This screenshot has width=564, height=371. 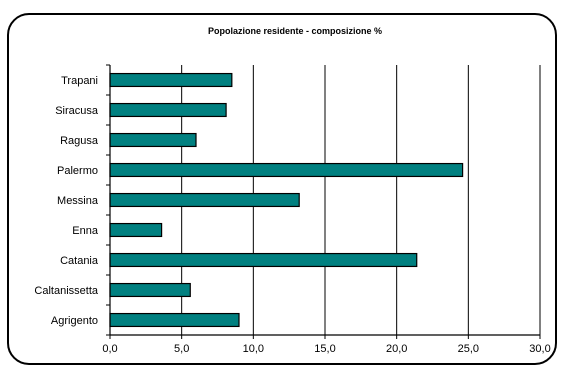 I want to click on bar-messina, so click(x=204, y=200).